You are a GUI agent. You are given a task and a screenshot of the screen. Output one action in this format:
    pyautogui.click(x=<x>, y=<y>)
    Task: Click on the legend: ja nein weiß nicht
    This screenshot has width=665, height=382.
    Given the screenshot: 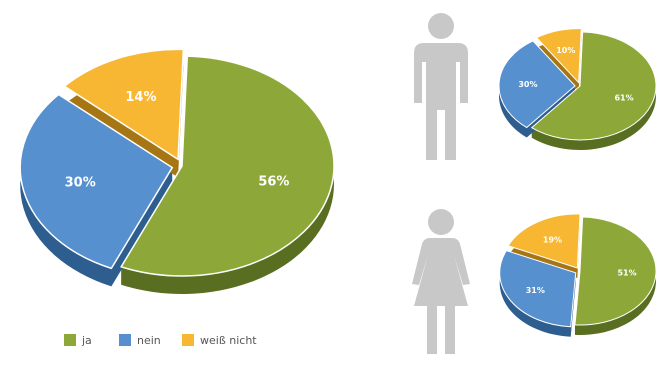 What is the action you would take?
    pyautogui.click(x=160, y=340)
    